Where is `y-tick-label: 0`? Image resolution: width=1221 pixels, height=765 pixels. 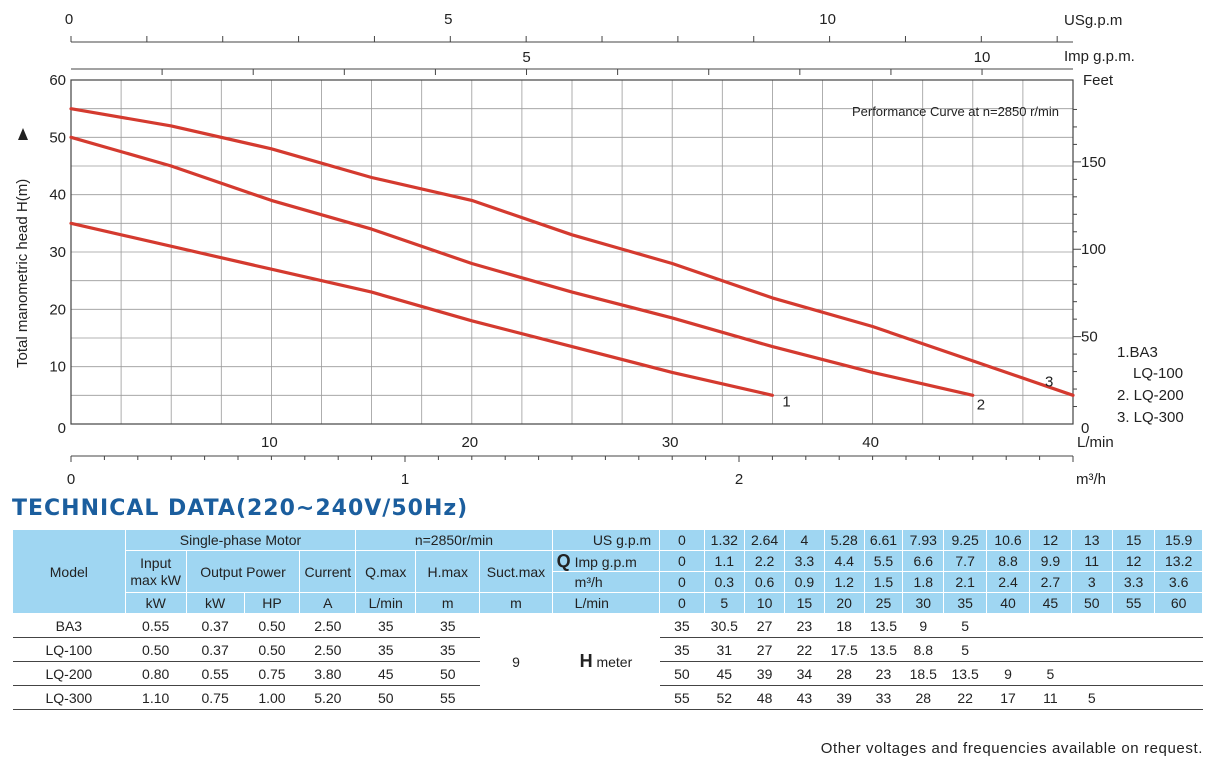
y-tick-label: 0 is located at coordinates (62, 428).